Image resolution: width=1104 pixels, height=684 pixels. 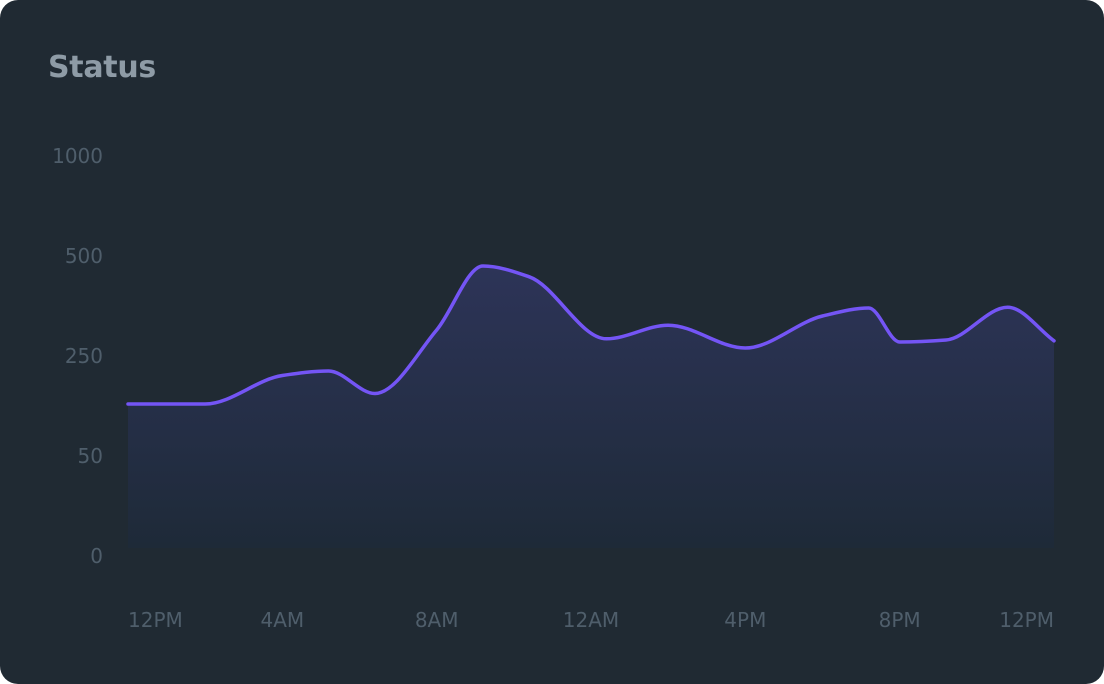 What do you see at coordinates (90, 456) in the screenshot?
I see `y-tick-label: 50` at bounding box center [90, 456].